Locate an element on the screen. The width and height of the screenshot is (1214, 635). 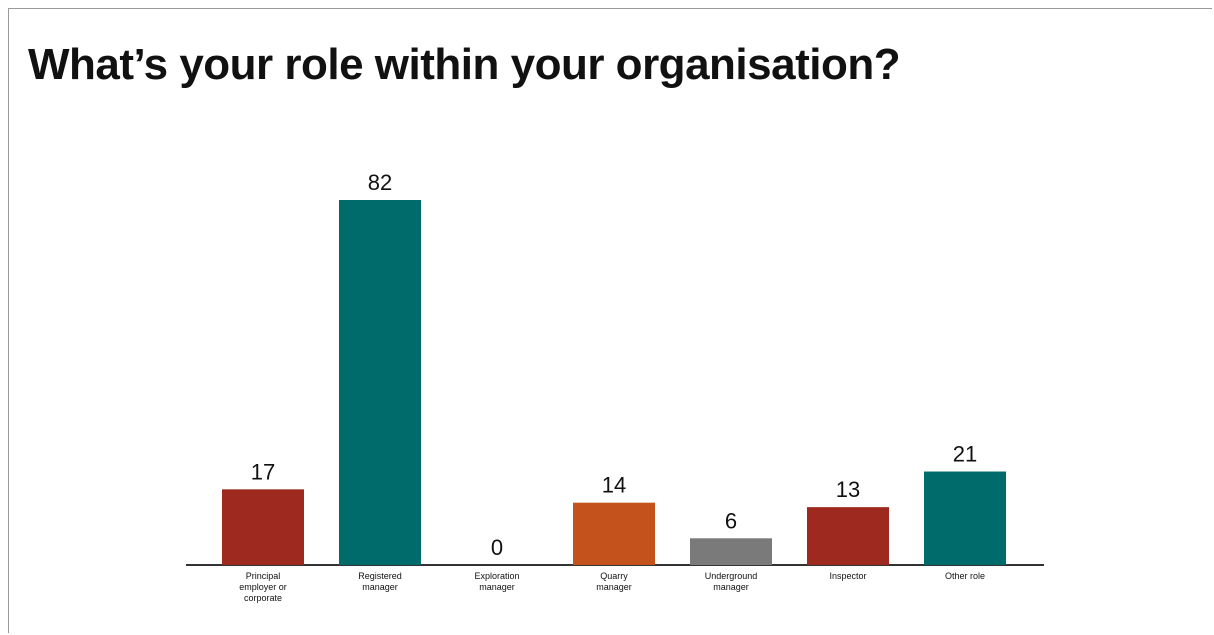
value-label-3: 14 is located at coordinates (614, 485).